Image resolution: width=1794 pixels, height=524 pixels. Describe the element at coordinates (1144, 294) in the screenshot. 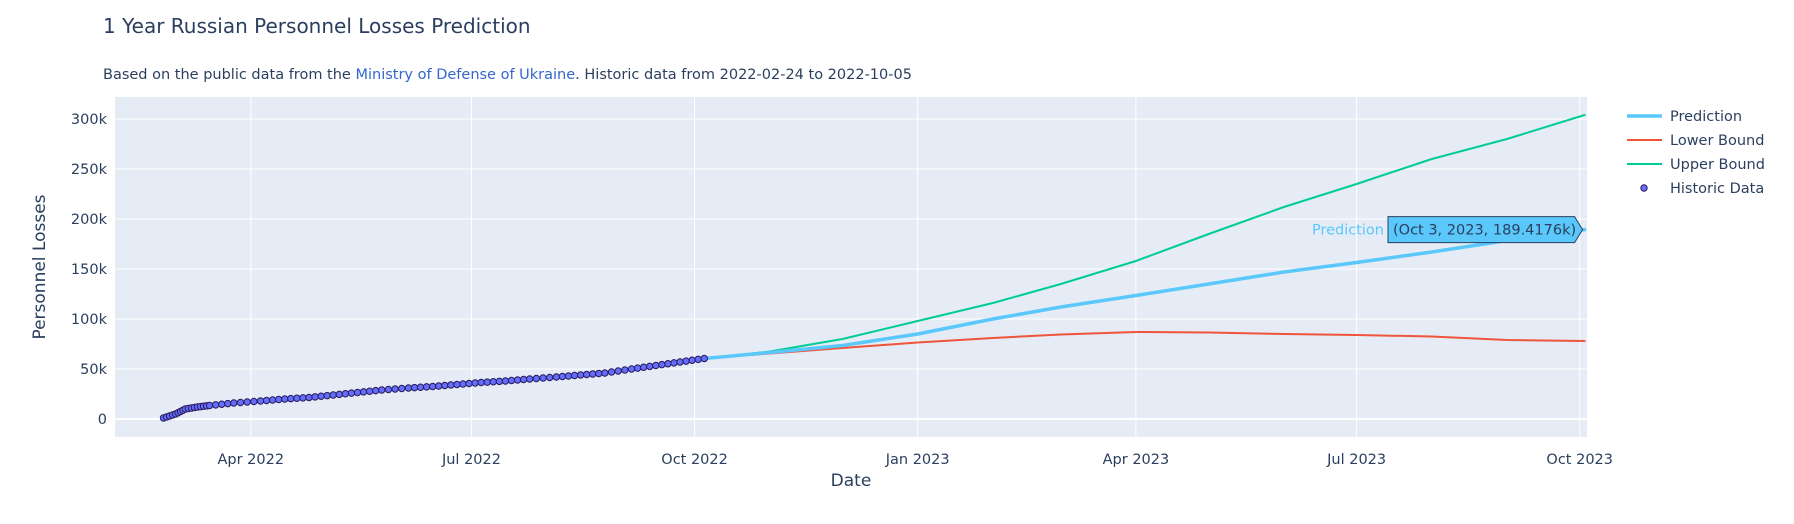

I see `prediction-line` at that location.